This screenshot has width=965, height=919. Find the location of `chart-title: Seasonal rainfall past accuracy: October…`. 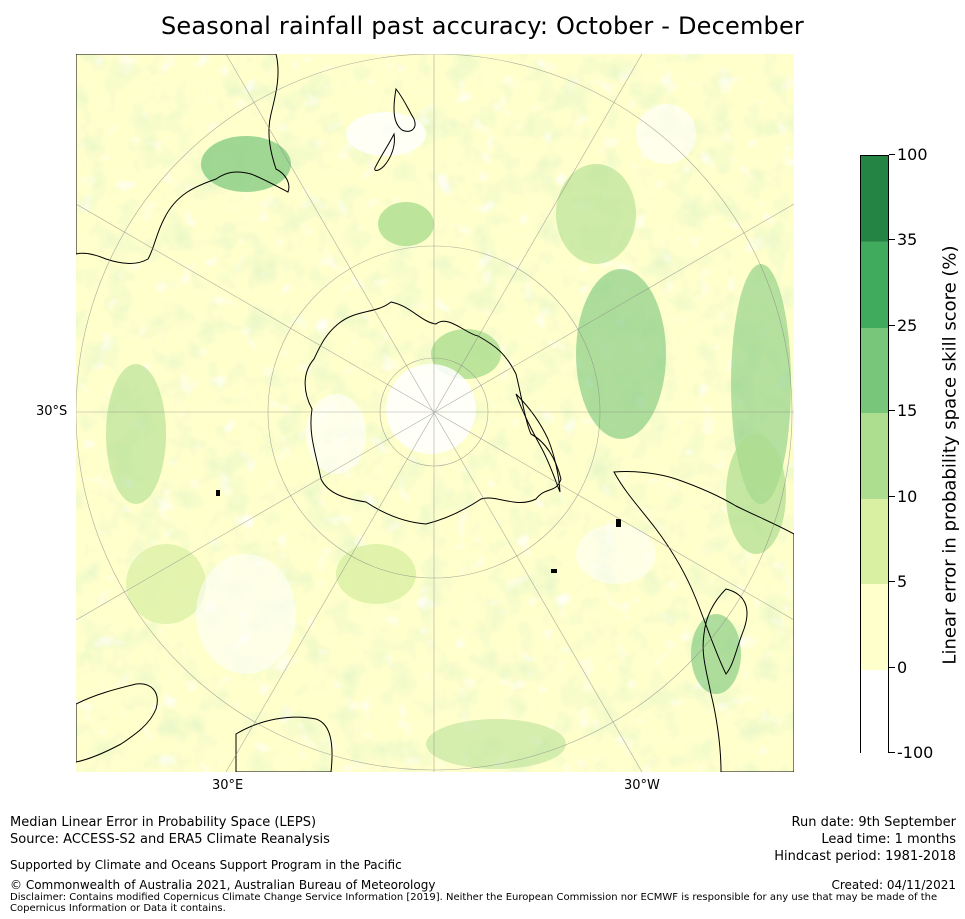

chart-title: Seasonal rainfall past accuracy: October… is located at coordinates (482, 26).